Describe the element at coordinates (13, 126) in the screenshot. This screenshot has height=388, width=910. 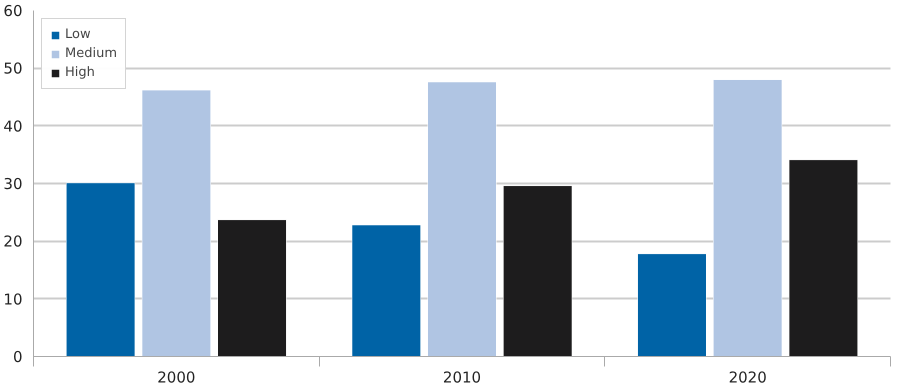
I see `y-tick-label: 40` at that location.